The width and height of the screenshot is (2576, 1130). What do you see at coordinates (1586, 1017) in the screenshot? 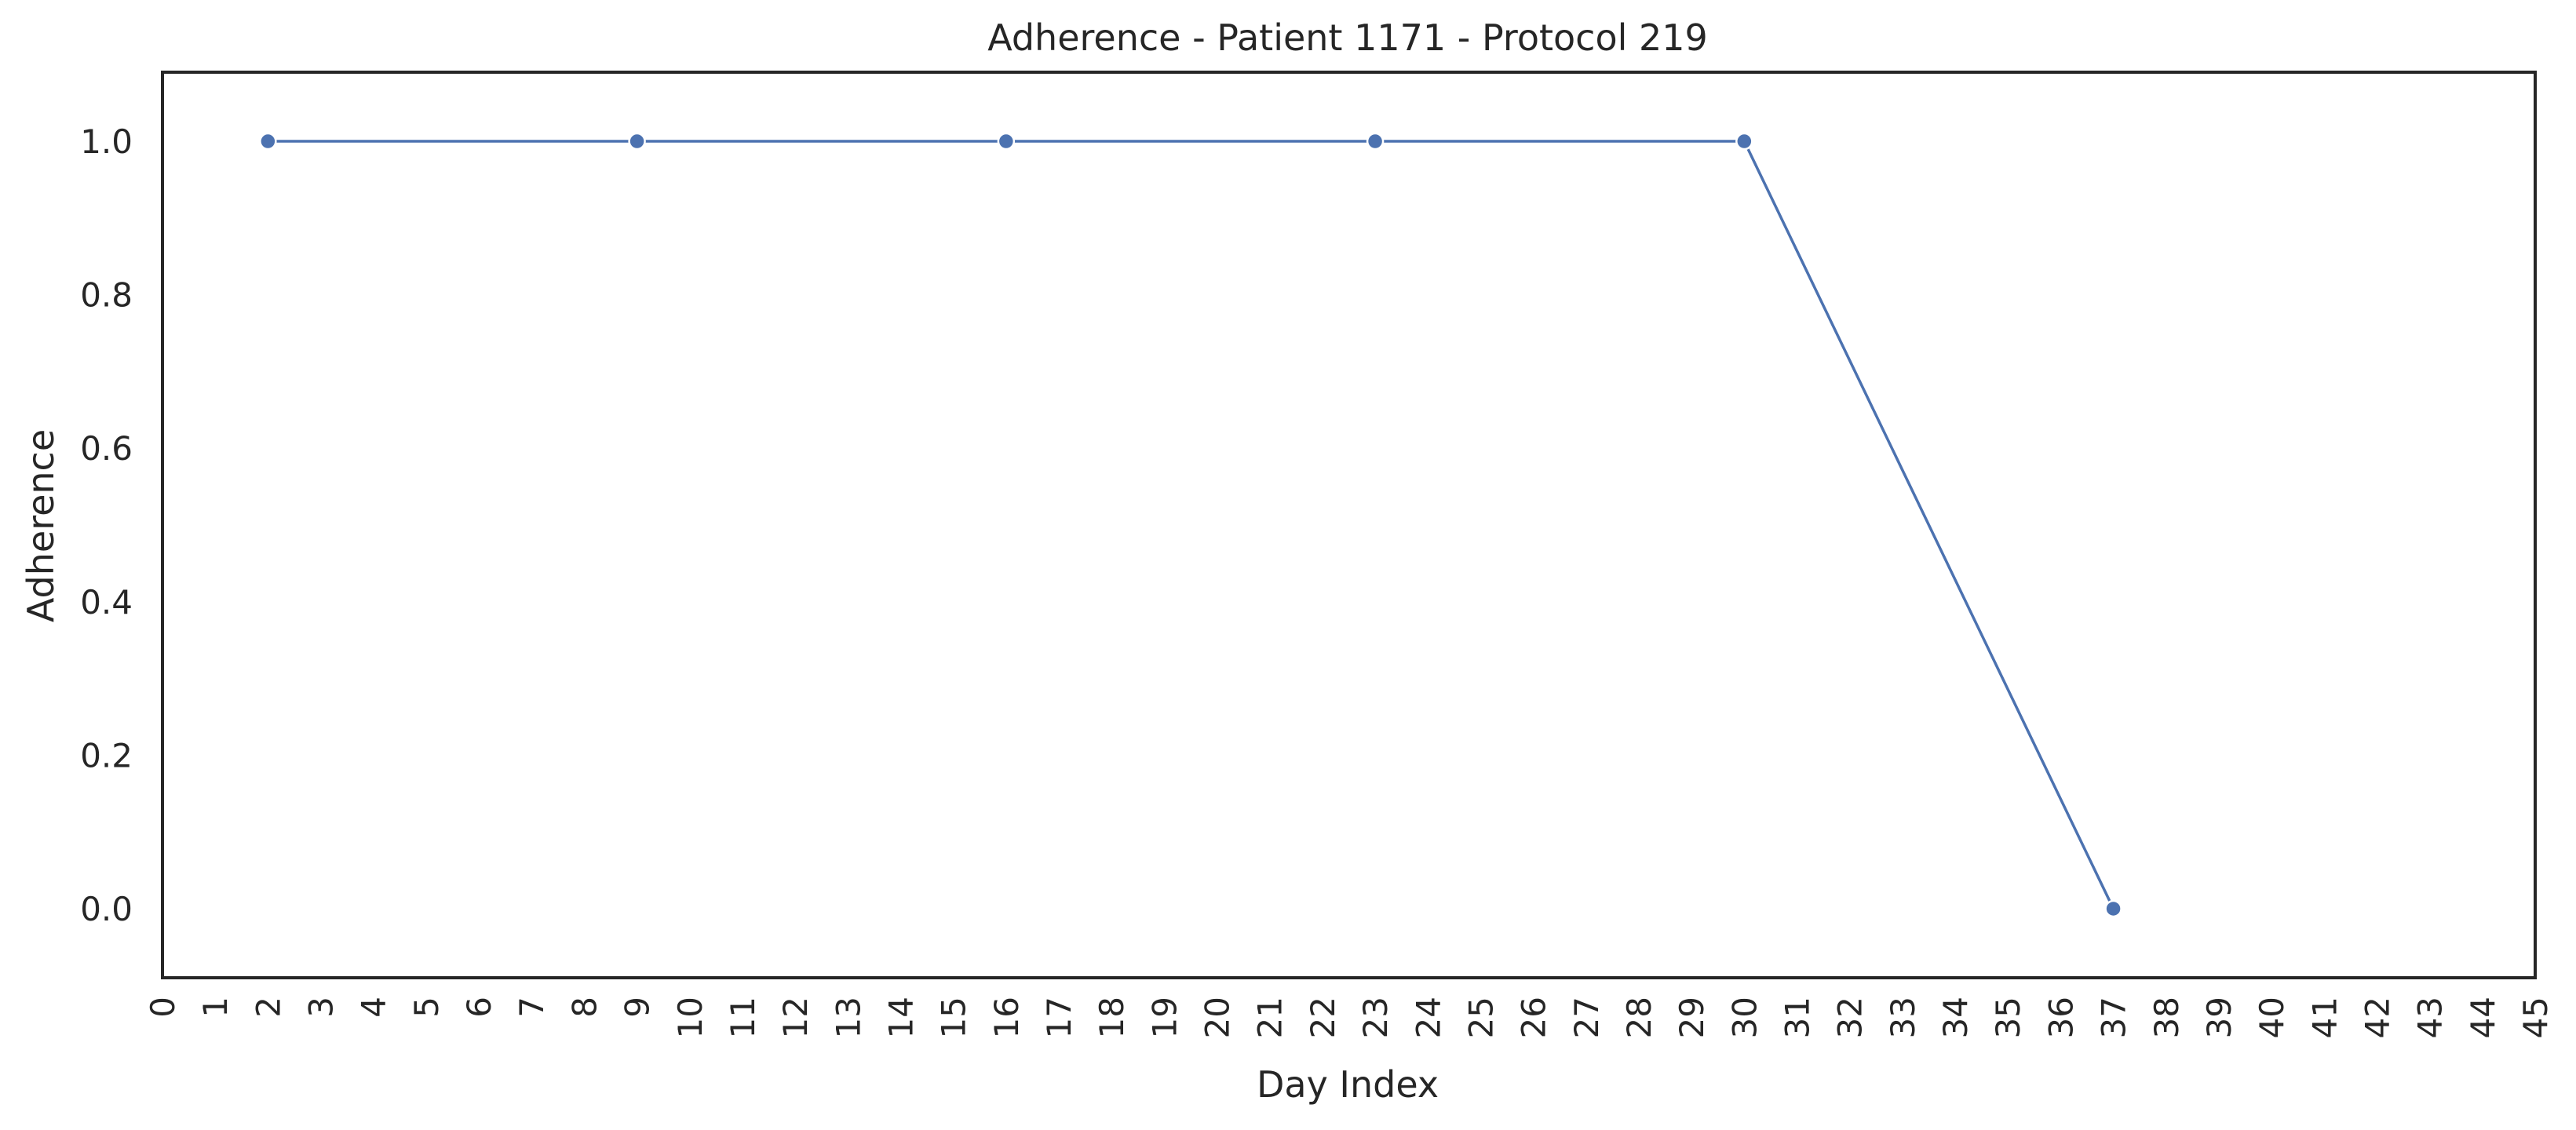
I see `x-tick-label: 27` at bounding box center [1586, 1017].